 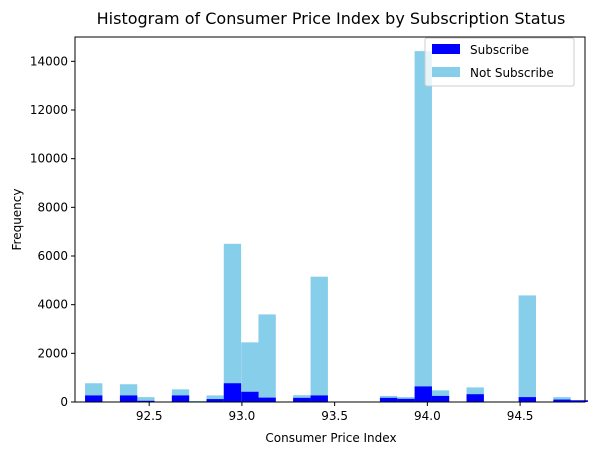 I want to click on legend-label-not-subscribe: Not Subscribe, so click(x=512, y=73).